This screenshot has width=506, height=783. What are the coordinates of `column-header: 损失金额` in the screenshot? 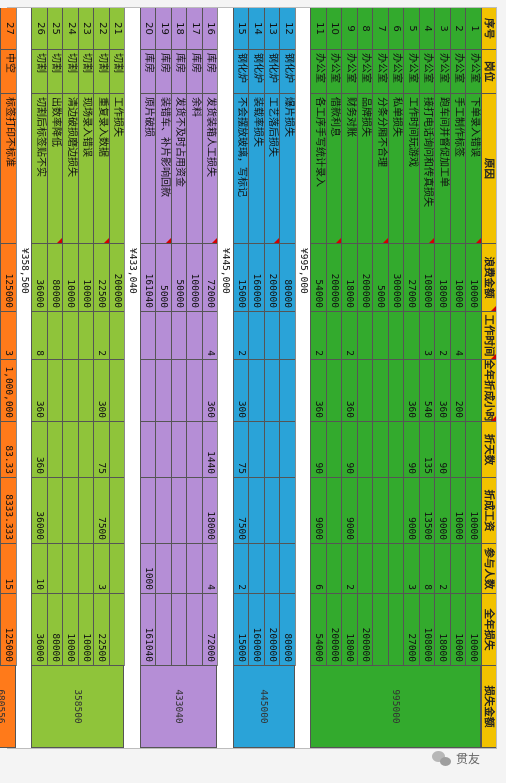 It's located at (488, 707).